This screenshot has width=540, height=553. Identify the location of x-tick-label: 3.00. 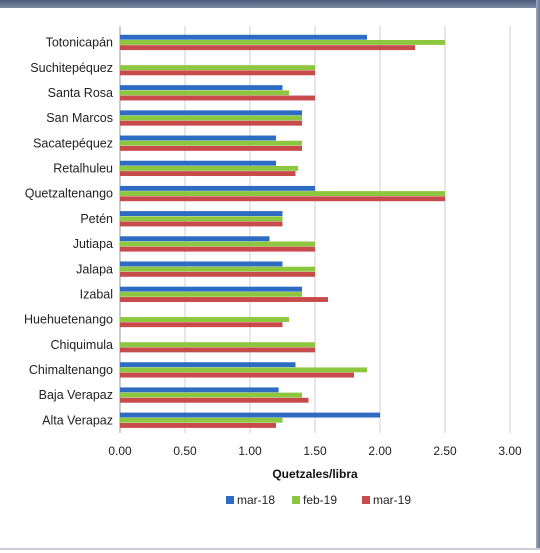
(510, 451).